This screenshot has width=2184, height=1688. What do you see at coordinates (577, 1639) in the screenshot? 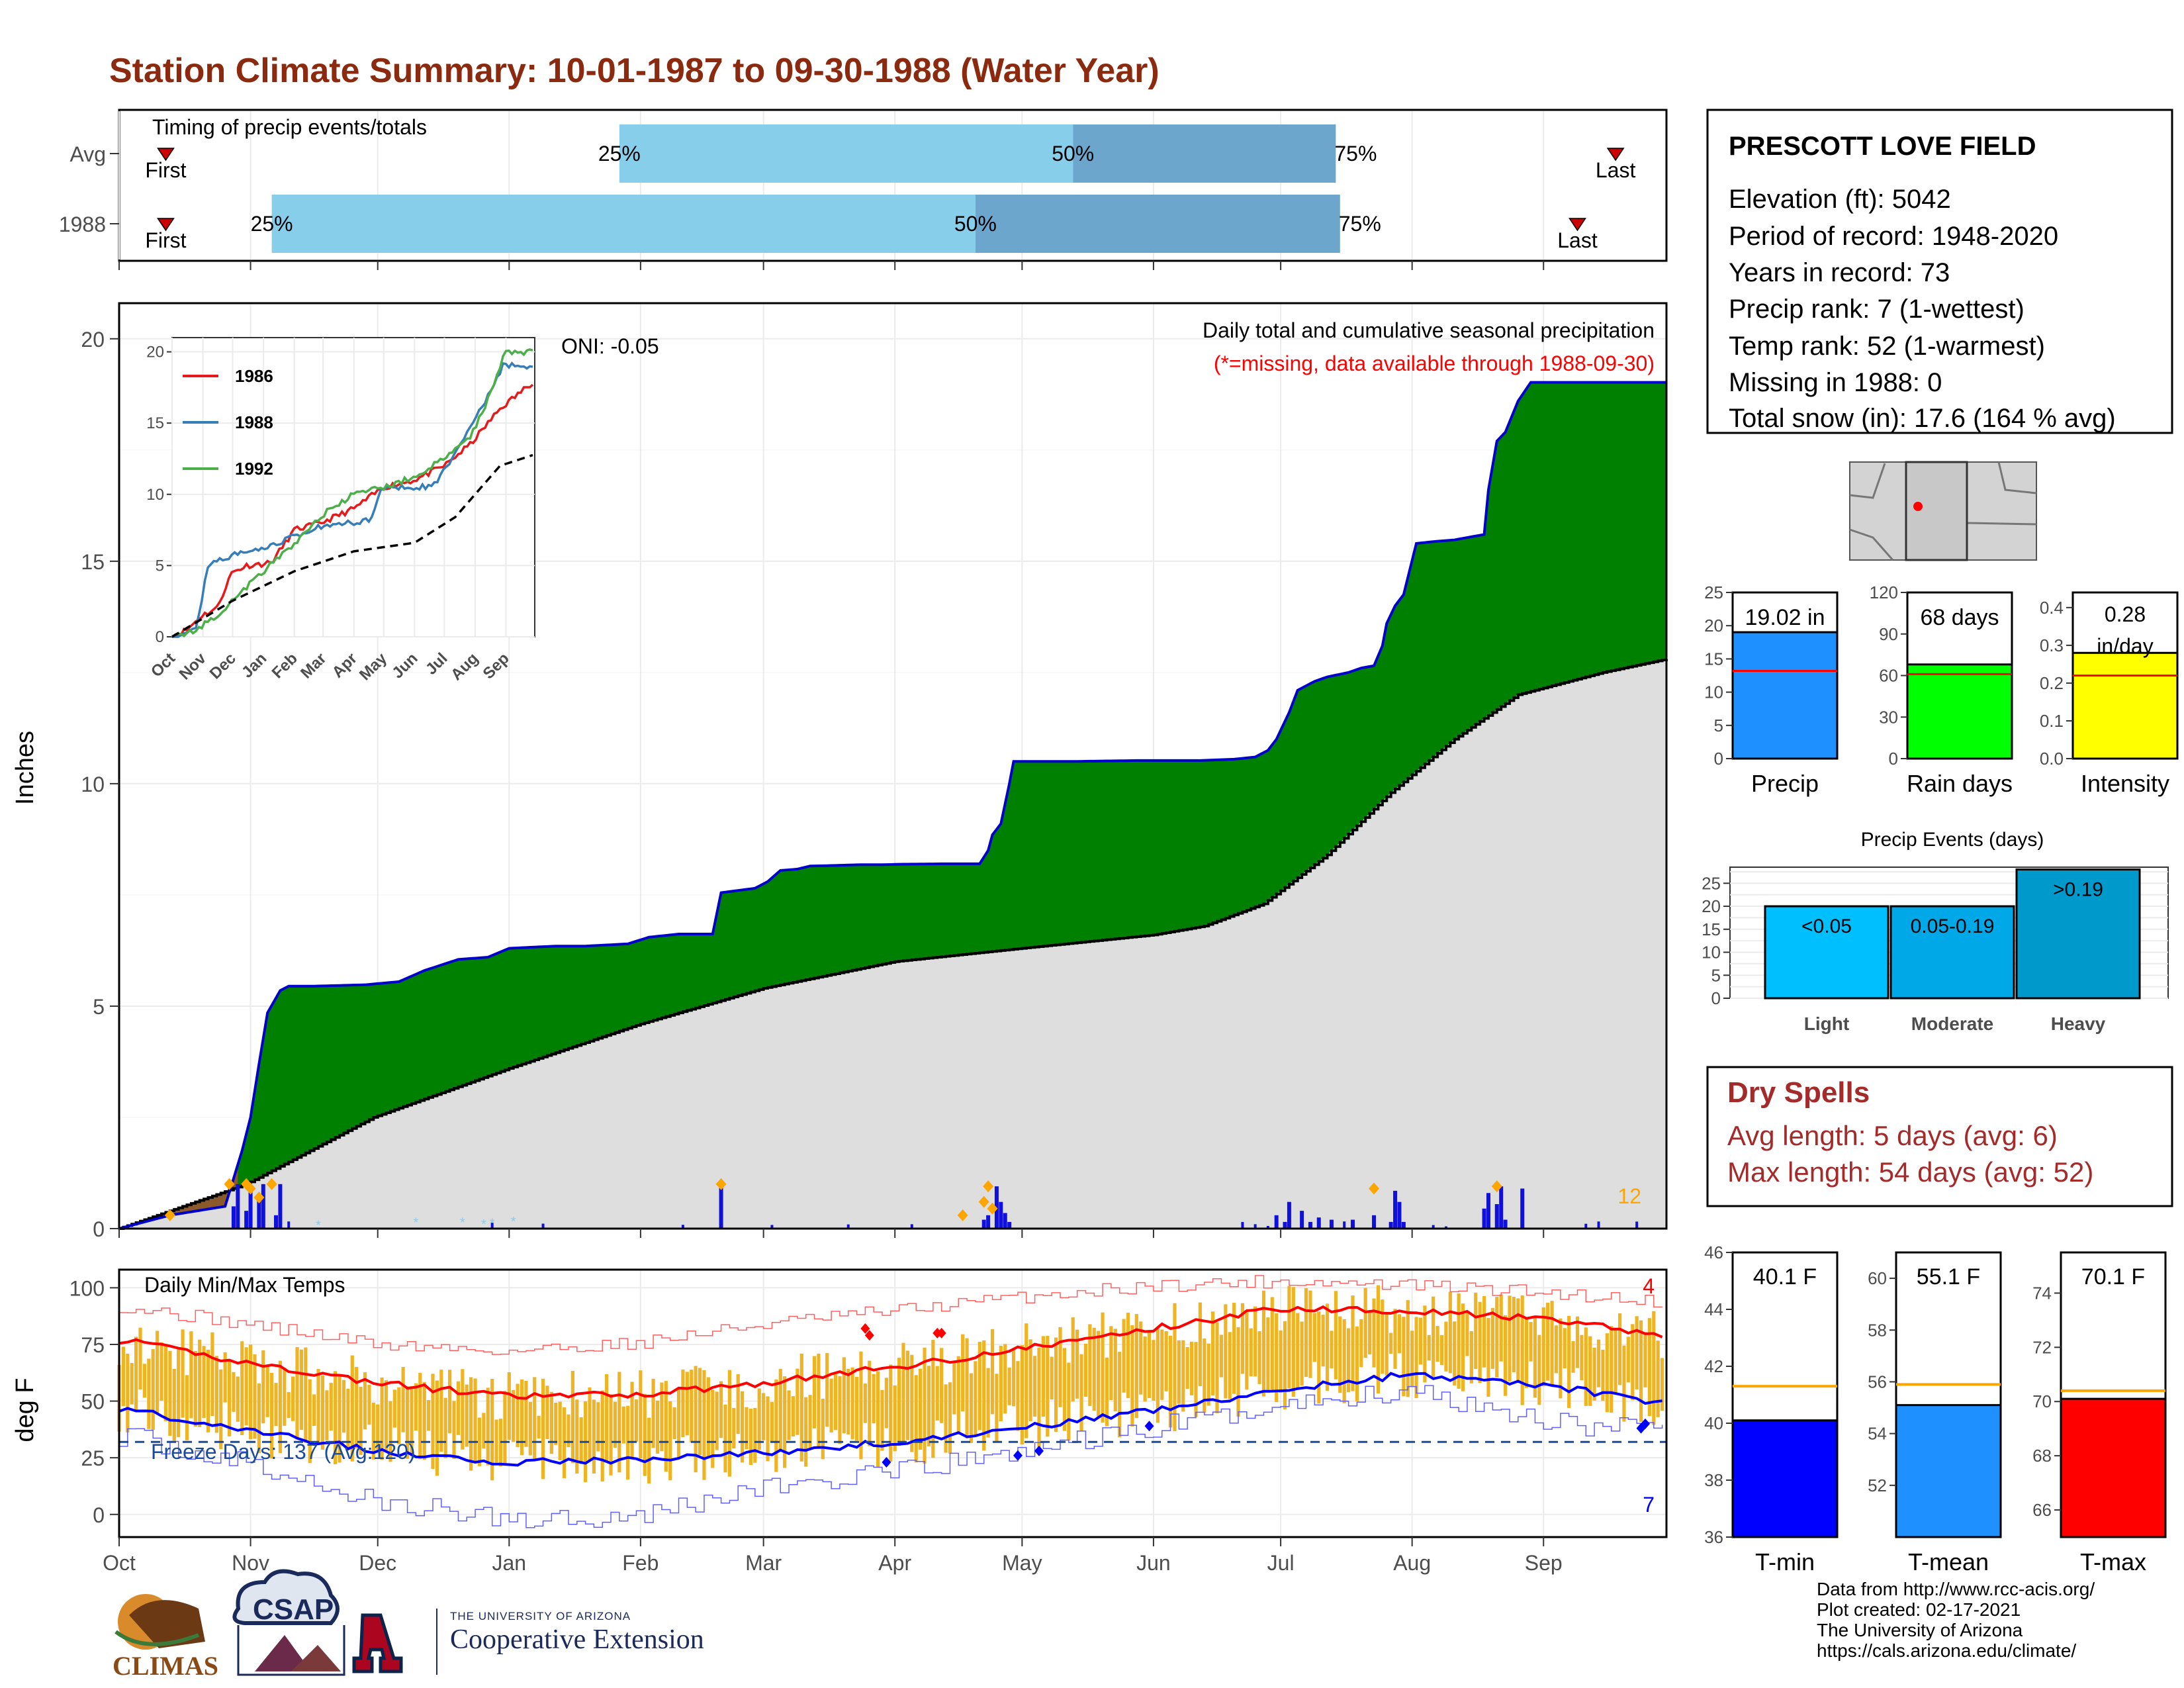
I see `ua-logo-big-text: Cooperative Extension` at bounding box center [577, 1639].